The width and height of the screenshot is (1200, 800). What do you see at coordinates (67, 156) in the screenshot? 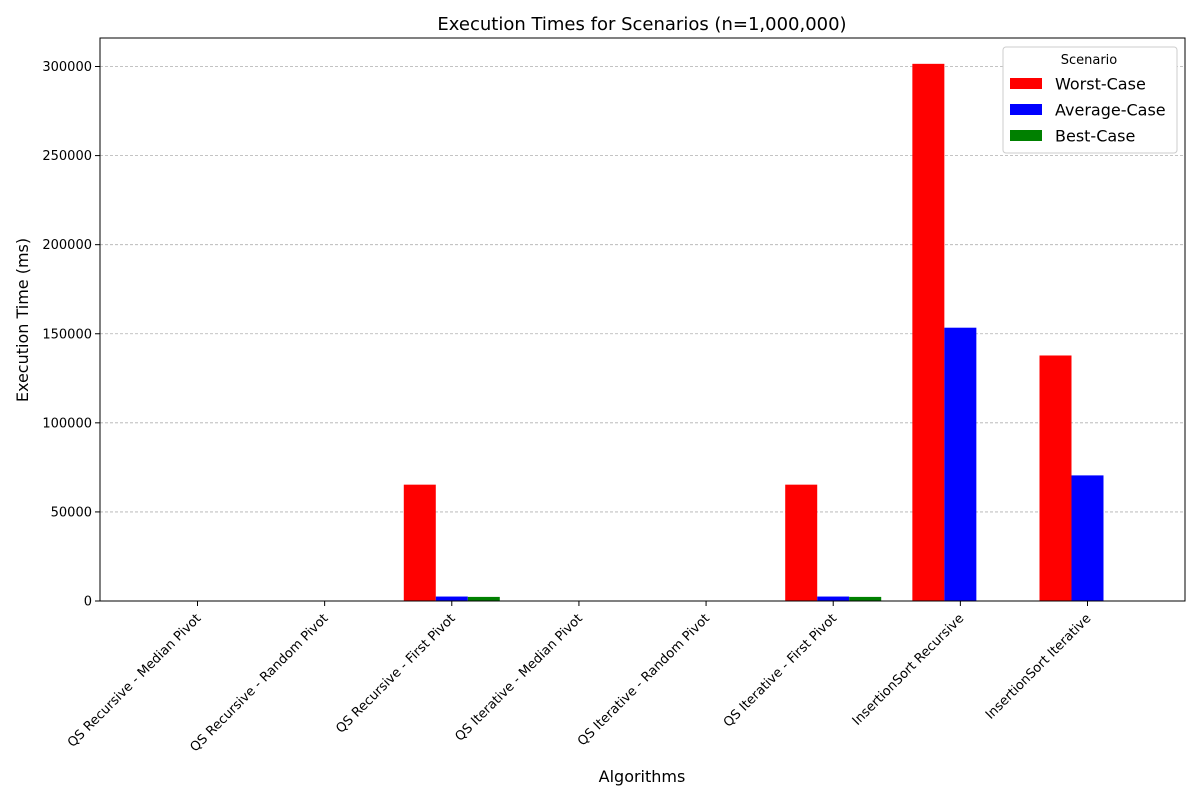
I see `y-tick-label: 250000` at bounding box center [67, 156].